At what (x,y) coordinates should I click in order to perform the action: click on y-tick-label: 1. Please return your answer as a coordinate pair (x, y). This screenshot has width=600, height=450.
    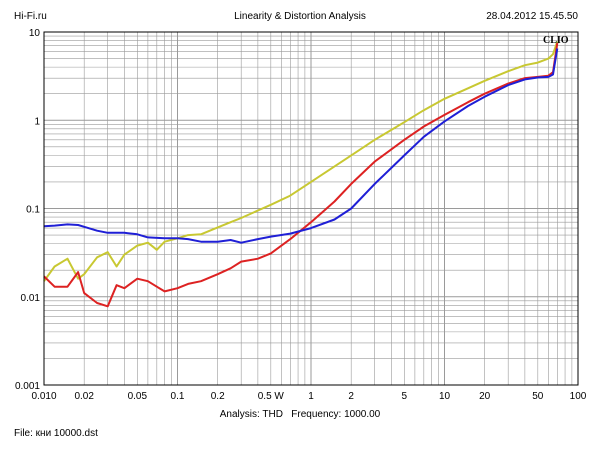
    Looking at the image, I should click on (37, 121).